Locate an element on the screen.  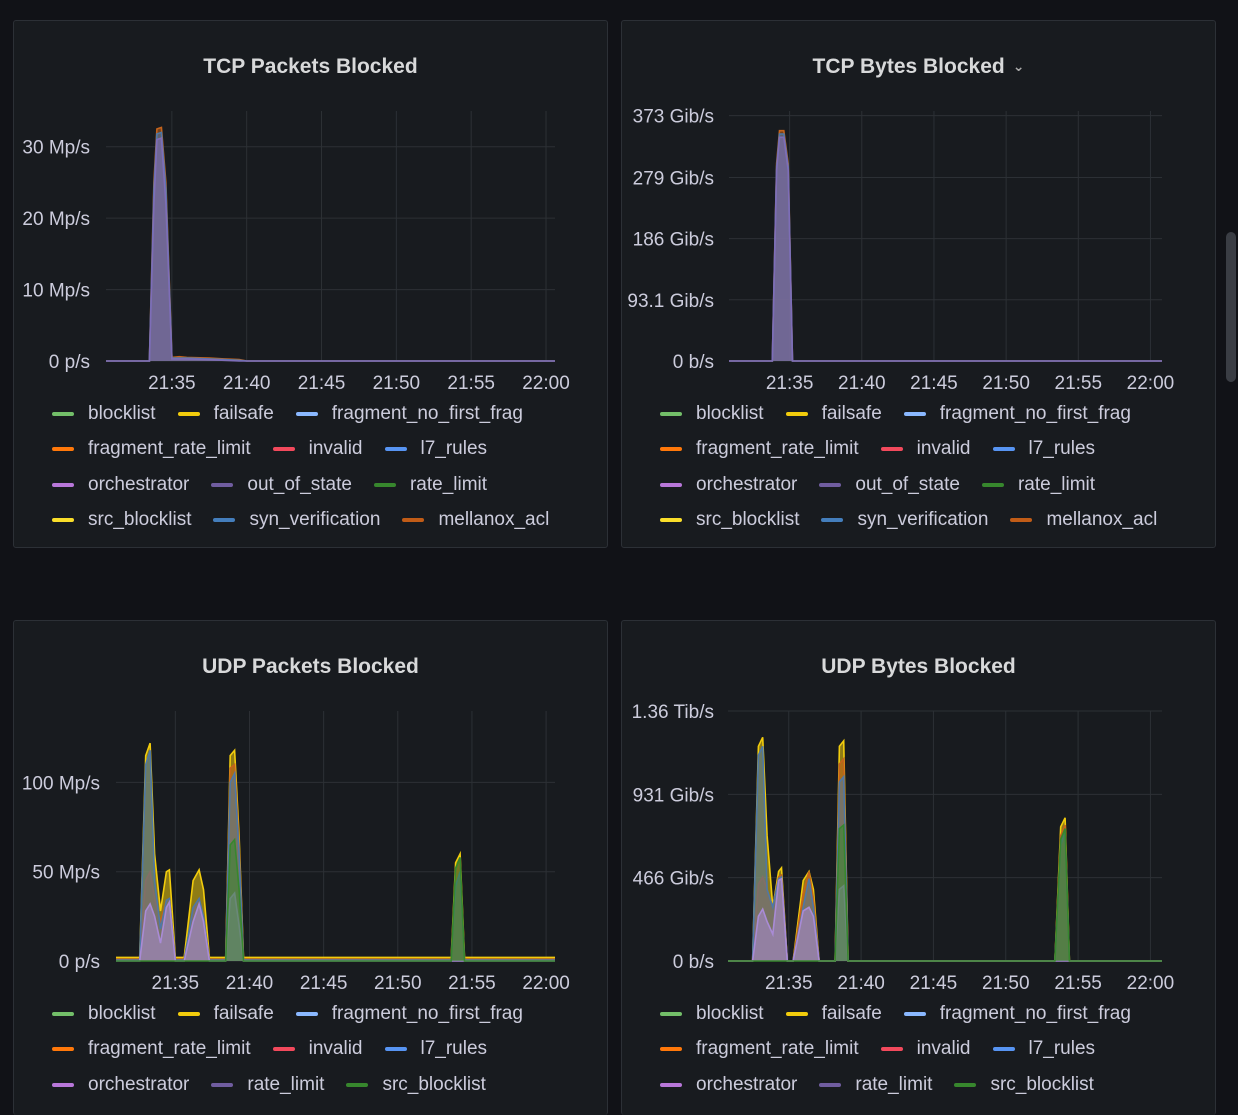
legend-label: syn_verification is located at coordinates (923, 520).